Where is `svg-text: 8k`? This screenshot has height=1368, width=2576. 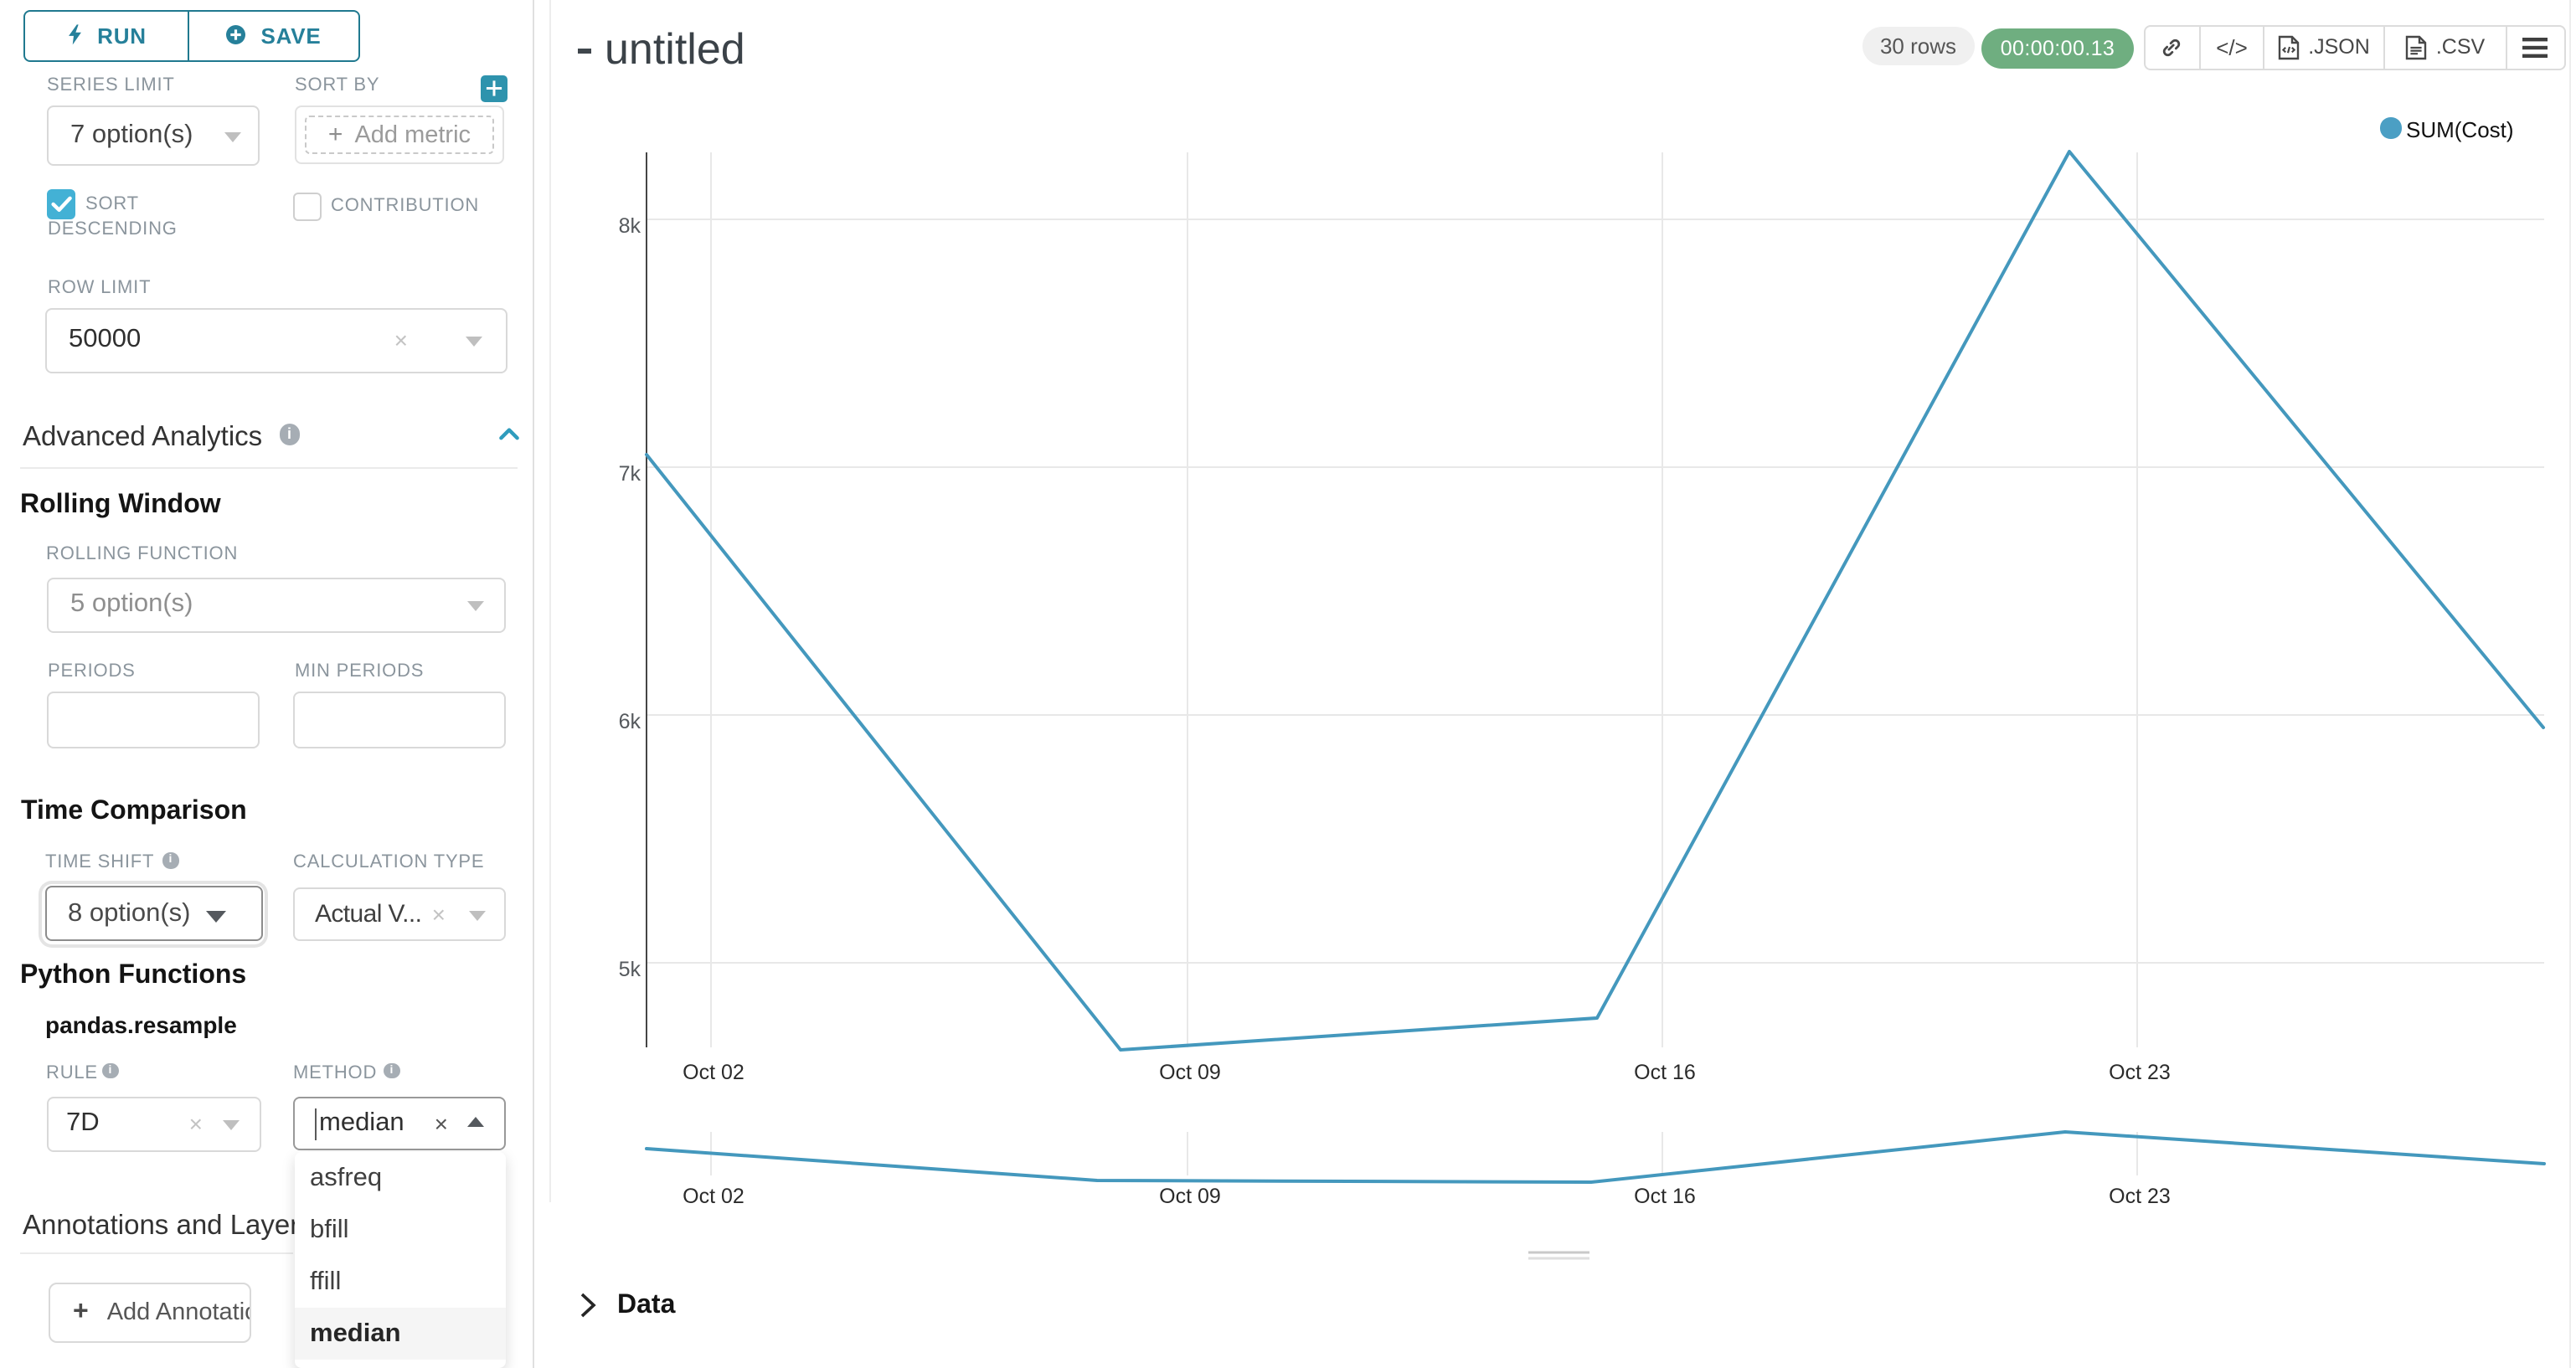
svg-text: 8k is located at coordinates (630, 226).